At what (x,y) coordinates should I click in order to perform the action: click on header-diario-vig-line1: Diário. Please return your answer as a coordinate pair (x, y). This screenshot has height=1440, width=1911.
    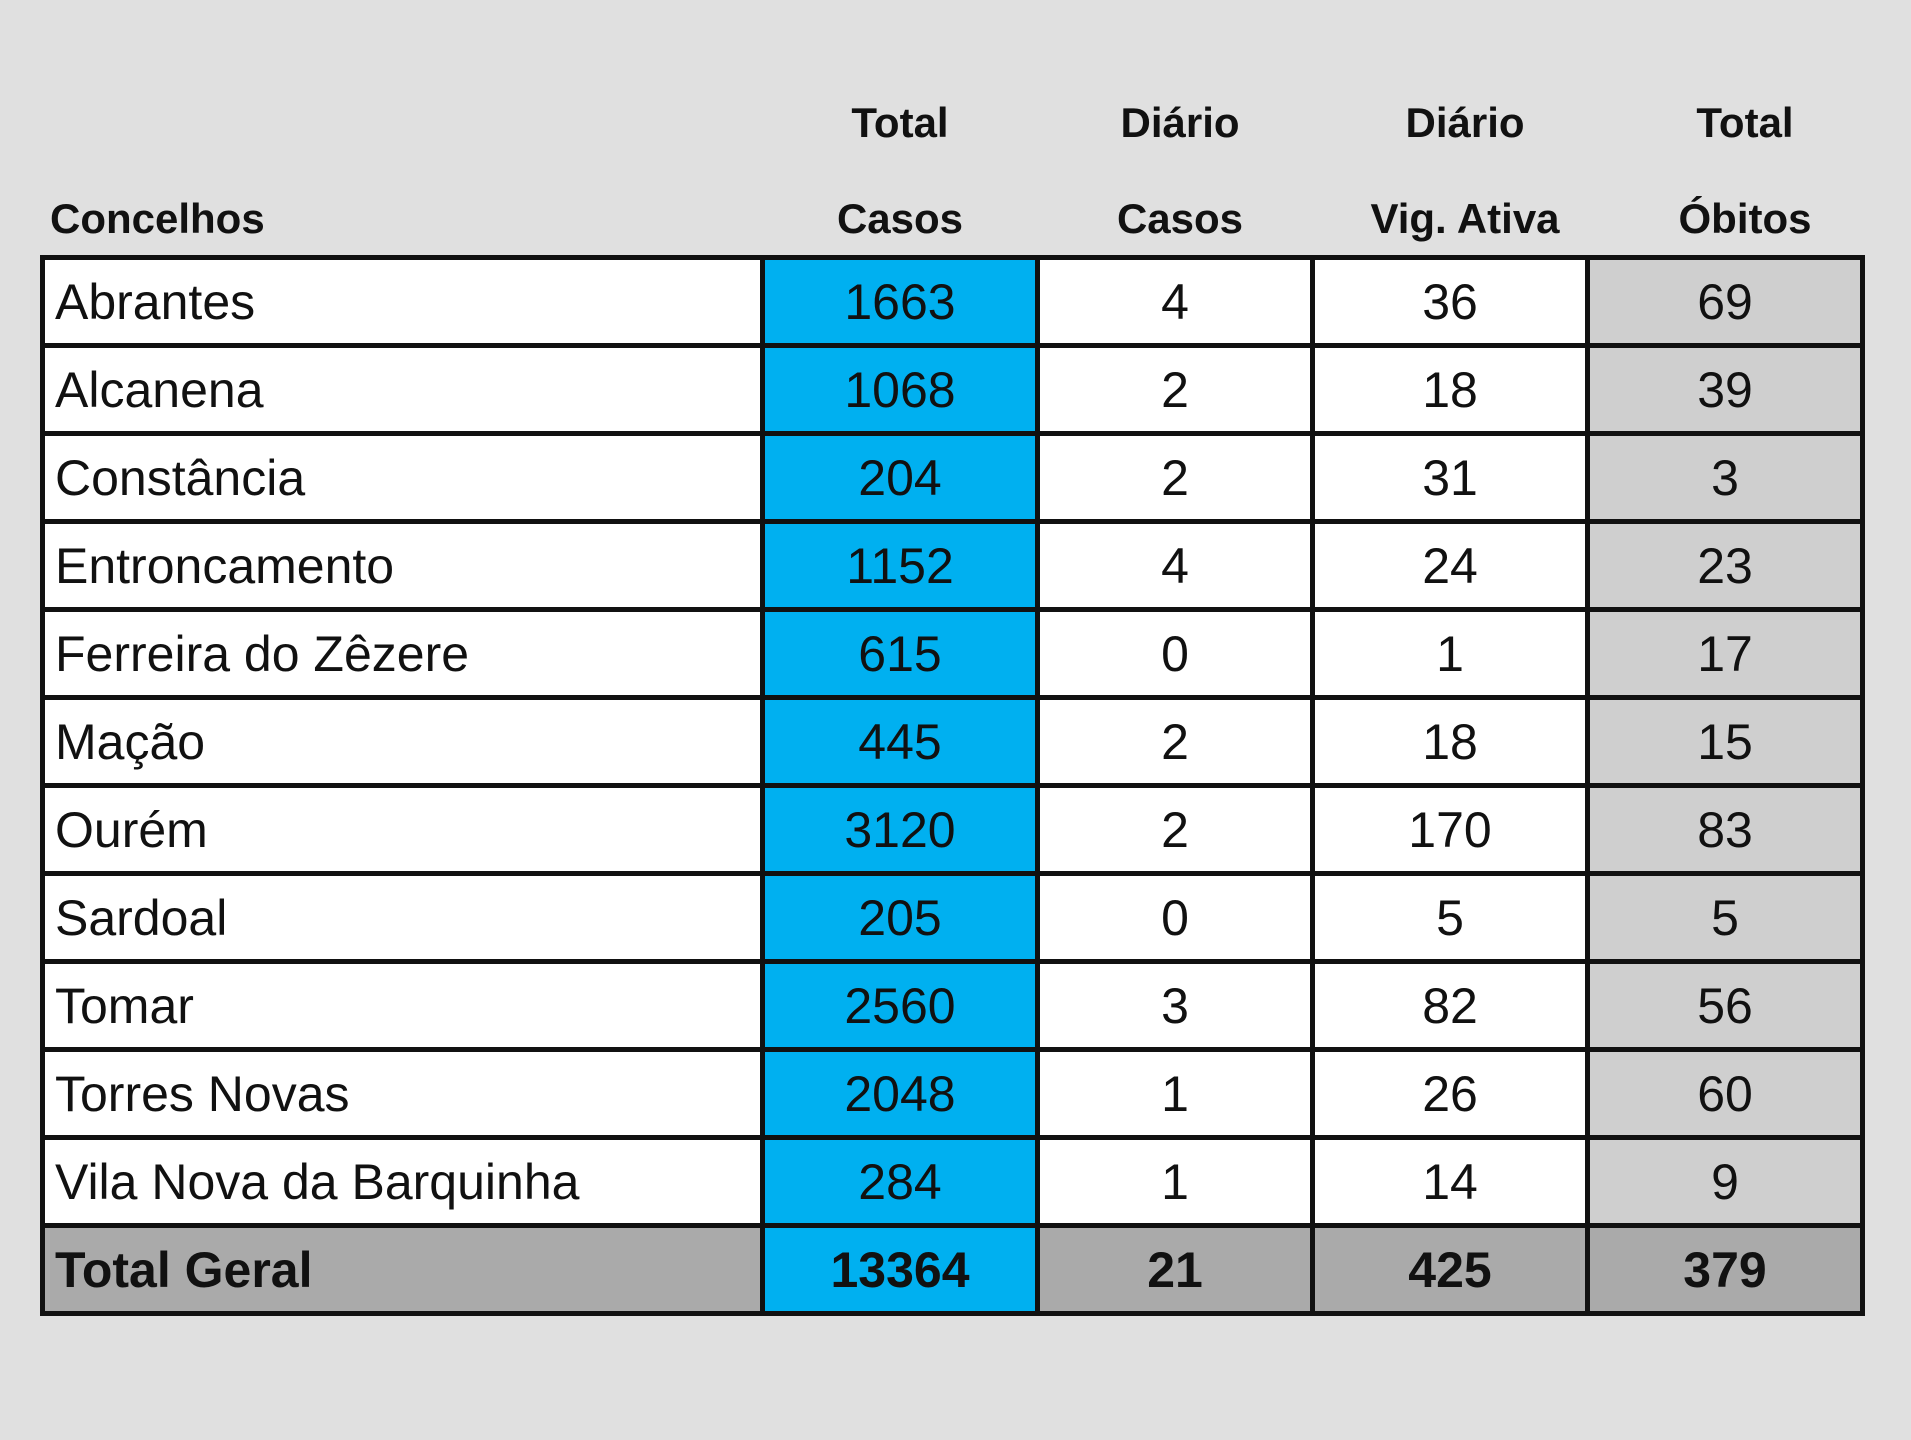
    Looking at the image, I should click on (1465, 122).